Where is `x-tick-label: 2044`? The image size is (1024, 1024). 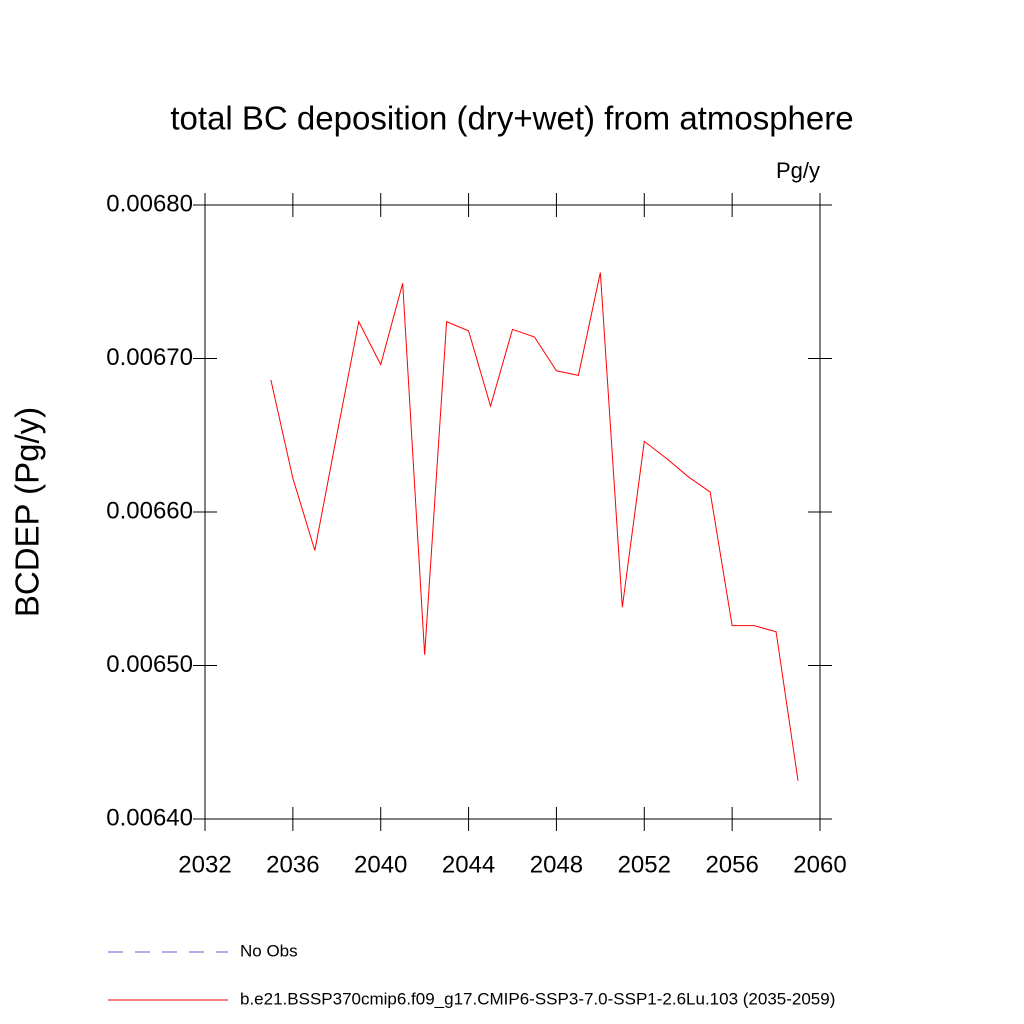
x-tick-label: 2044 is located at coordinates (468, 864).